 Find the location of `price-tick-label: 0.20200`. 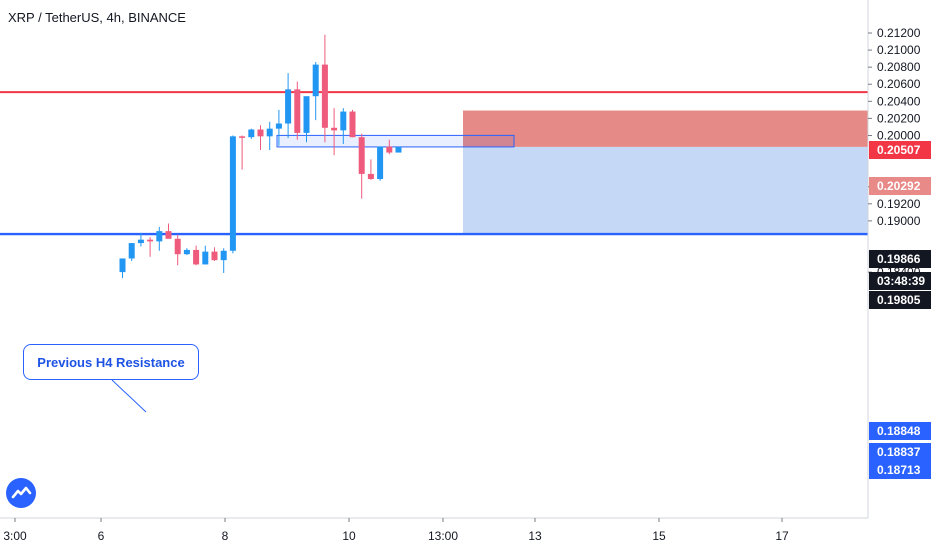

price-tick-label: 0.20200 is located at coordinates (899, 118).